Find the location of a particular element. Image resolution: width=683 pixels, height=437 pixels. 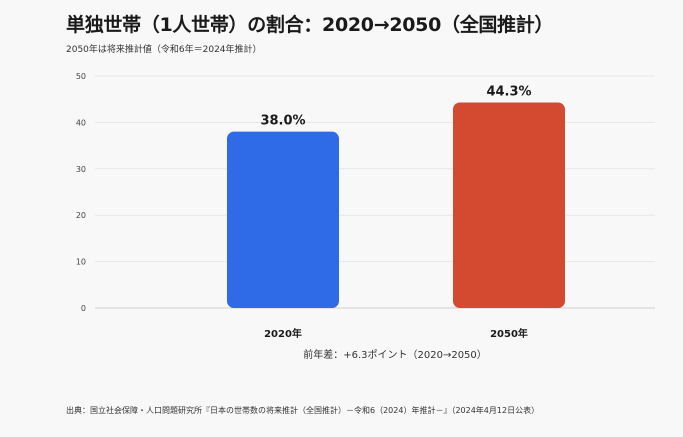

y-tick-label: 10 is located at coordinates (81, 262).